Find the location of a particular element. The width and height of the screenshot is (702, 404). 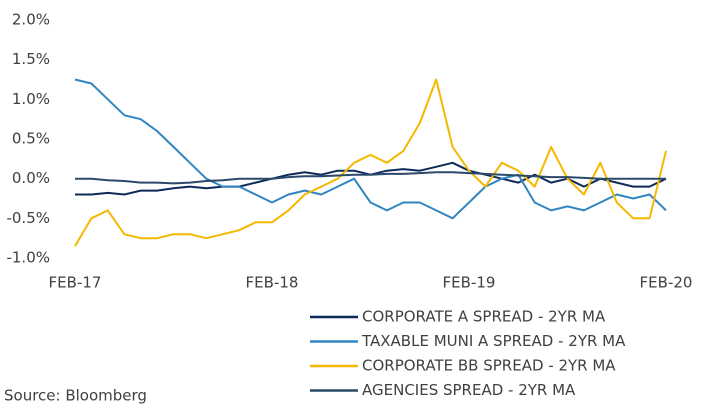

y-tick-label: 1.0% is located at coordinates (31, 99).